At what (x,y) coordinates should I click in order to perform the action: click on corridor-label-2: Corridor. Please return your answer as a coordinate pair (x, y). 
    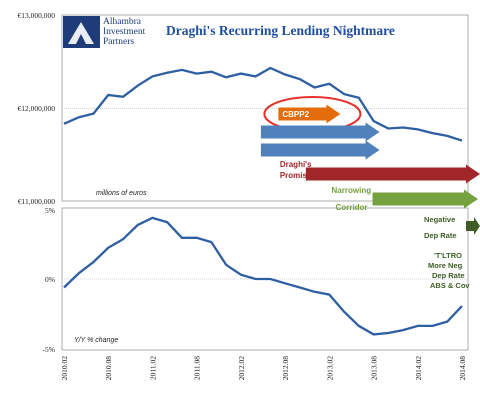
    Looking at the image, I should click on (352, 207).